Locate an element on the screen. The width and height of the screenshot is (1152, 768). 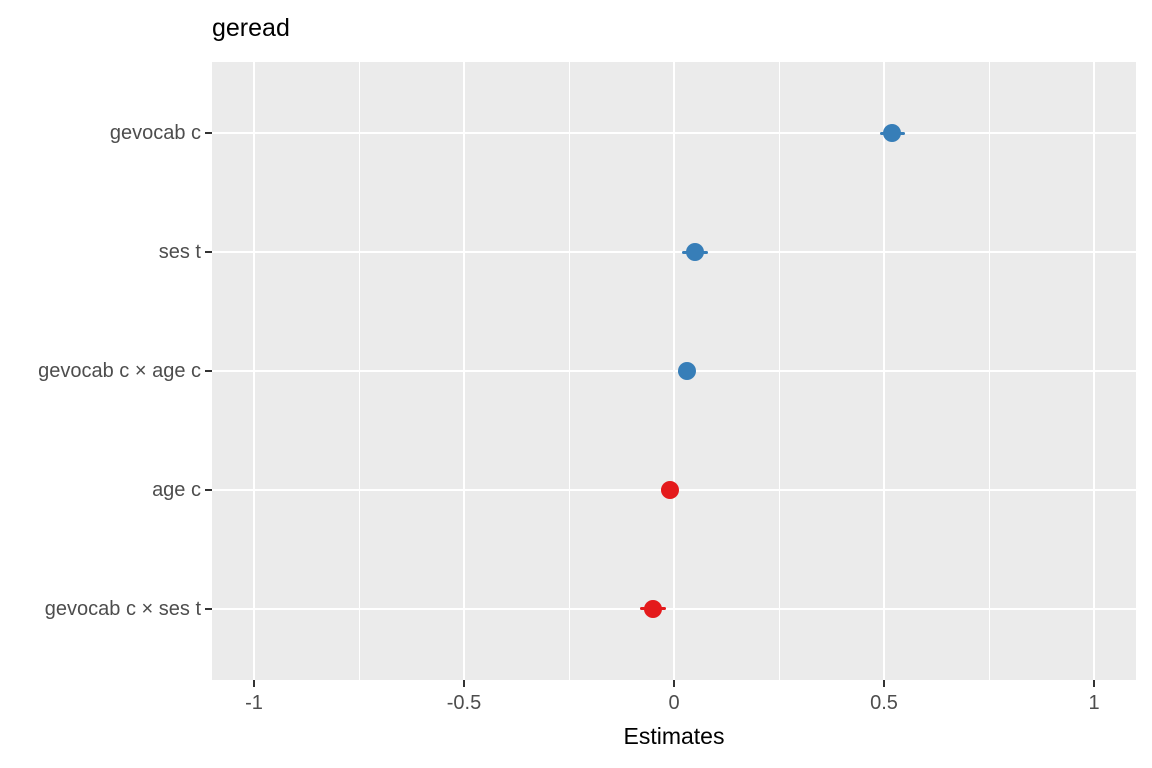
x-tick-label: -1 is located at coordinates (254, 703).